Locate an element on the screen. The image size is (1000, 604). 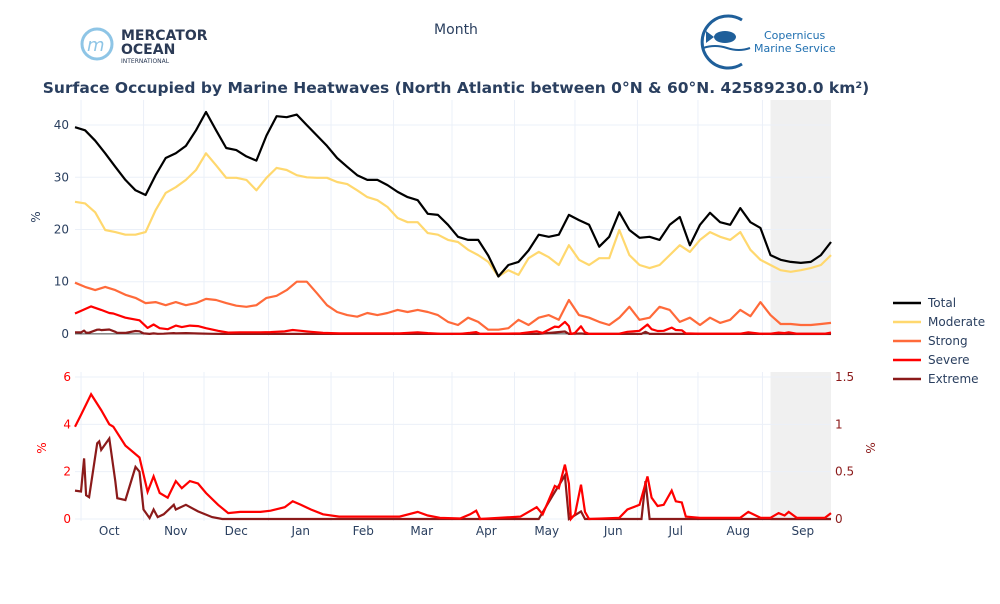
y-left-tick-label: 6 is located at coordinates (67, 377).